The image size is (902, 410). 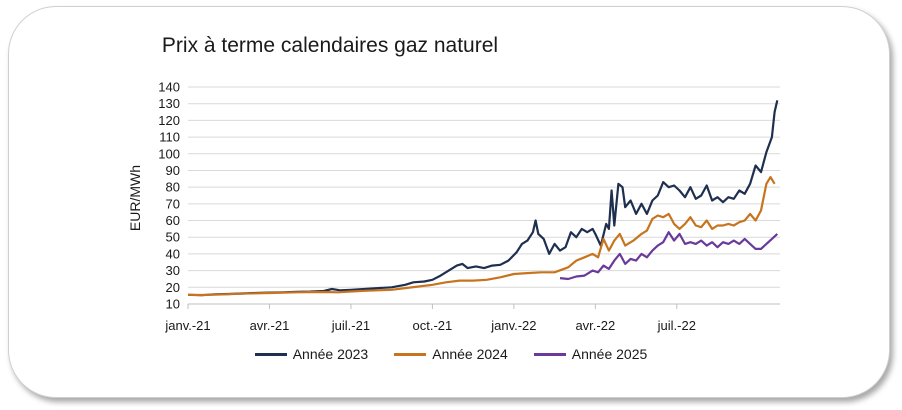 I want to click on x-tick-label: avr.-22, so click(x=595, y=325).